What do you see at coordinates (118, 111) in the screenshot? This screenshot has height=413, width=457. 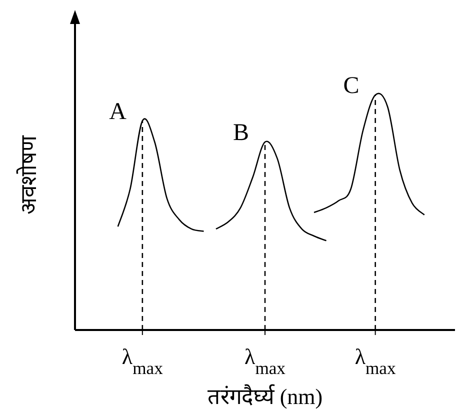 I see `annotation: A` at bounding box center [118, 111].